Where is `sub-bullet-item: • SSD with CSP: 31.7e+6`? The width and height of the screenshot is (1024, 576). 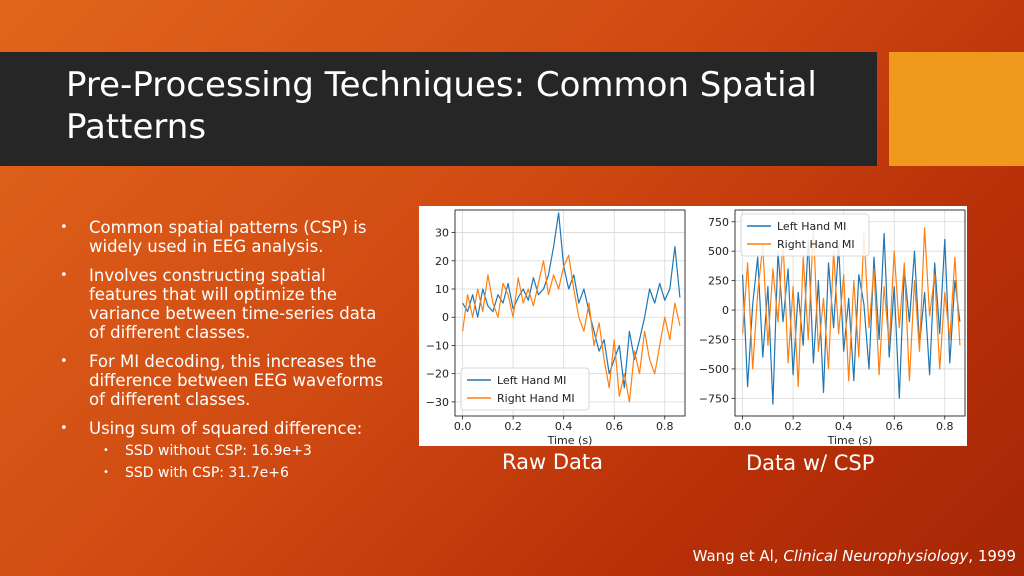 sub-bullet-item: • SSD with CSP: 31.7e+6 is located at coordinates (223, 473).